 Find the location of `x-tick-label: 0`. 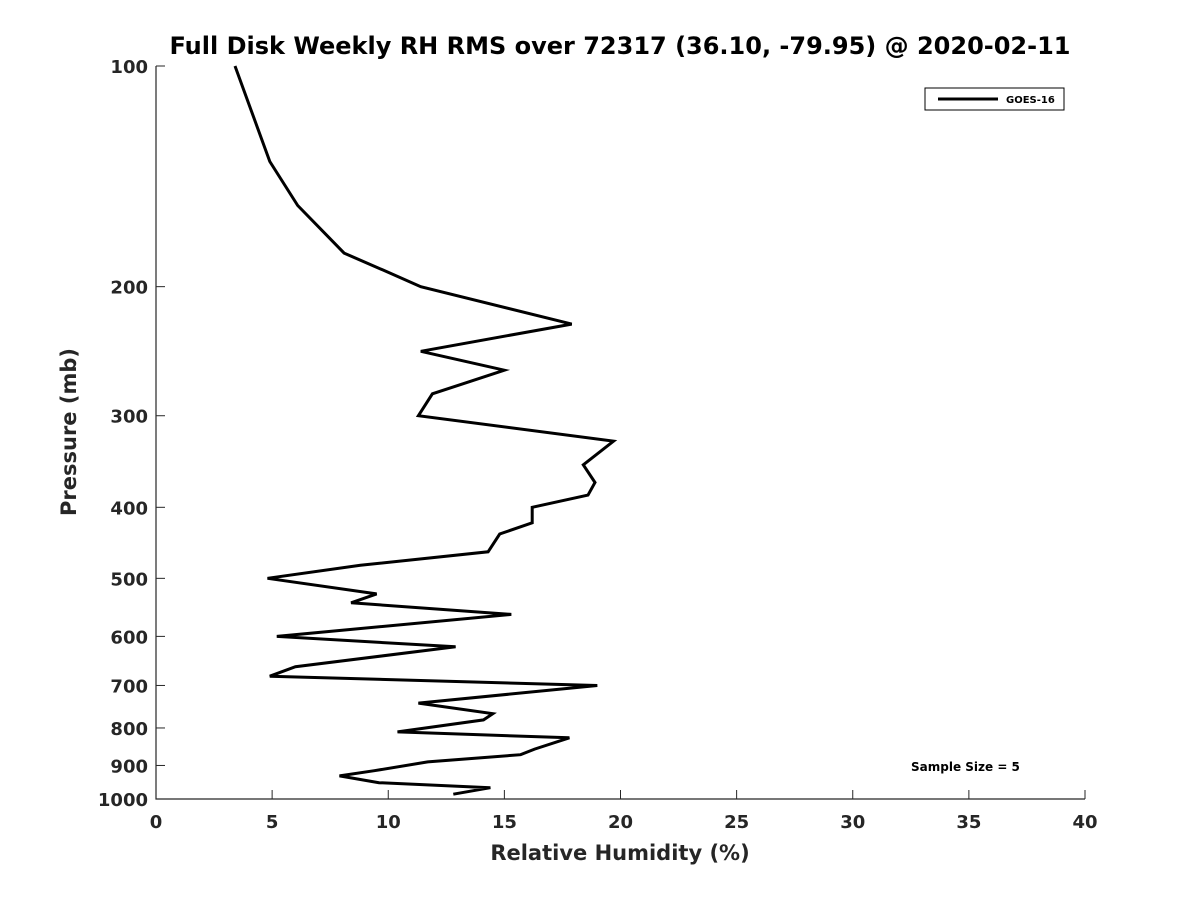

x-tick-label: 0 is located at coordinates (156, 822).